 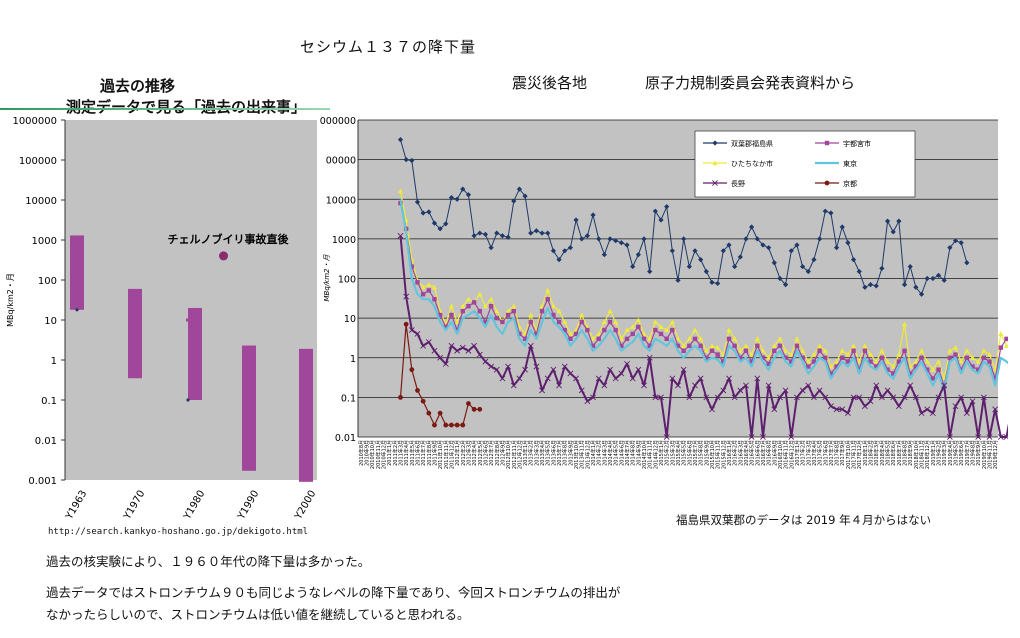 I want to click on x-tick-label: 2014年6月, so click(x=621, y=453).